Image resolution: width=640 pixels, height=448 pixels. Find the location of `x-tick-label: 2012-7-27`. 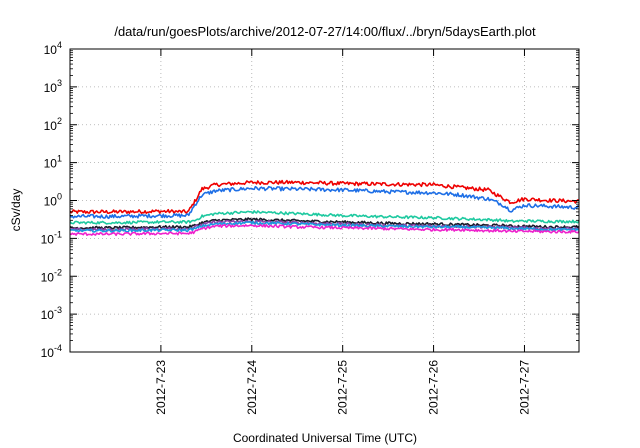

x-tick-label: 2012-7-27 is located at coordinates (524, 387).